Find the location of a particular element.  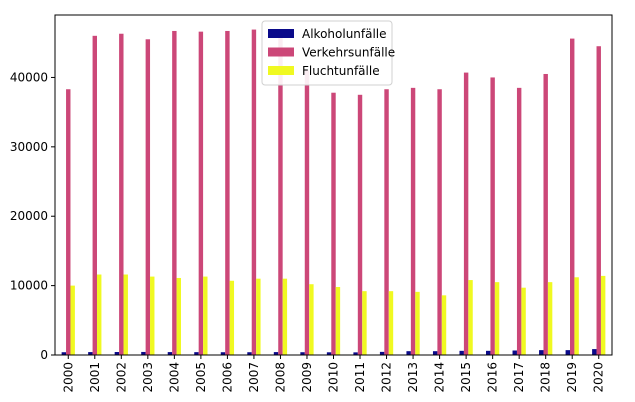

bar-fluchtunfälle-2019 is located at coordinates (576, 316).